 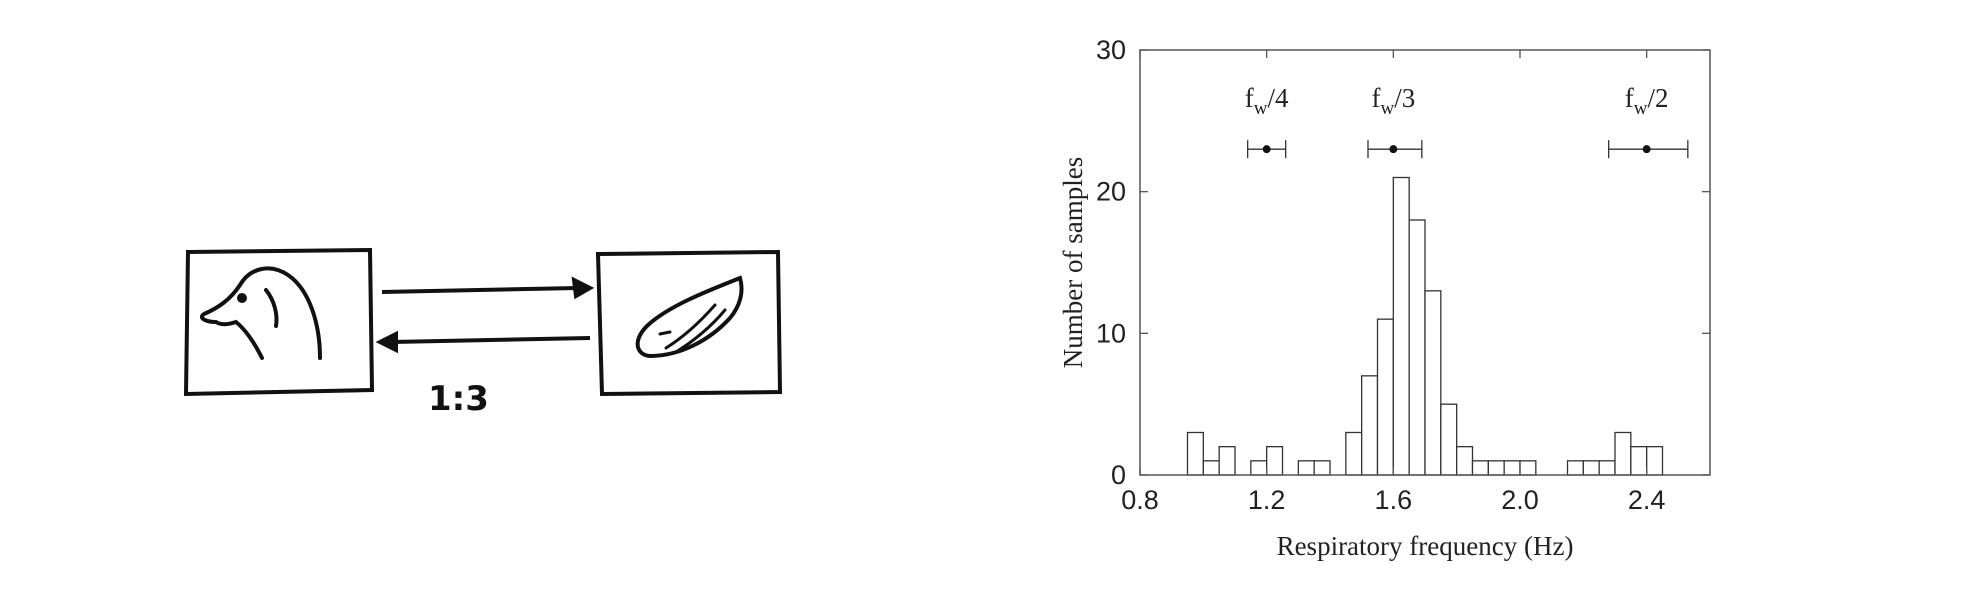 I want to click on wing-box, so click(x=689, y=323).